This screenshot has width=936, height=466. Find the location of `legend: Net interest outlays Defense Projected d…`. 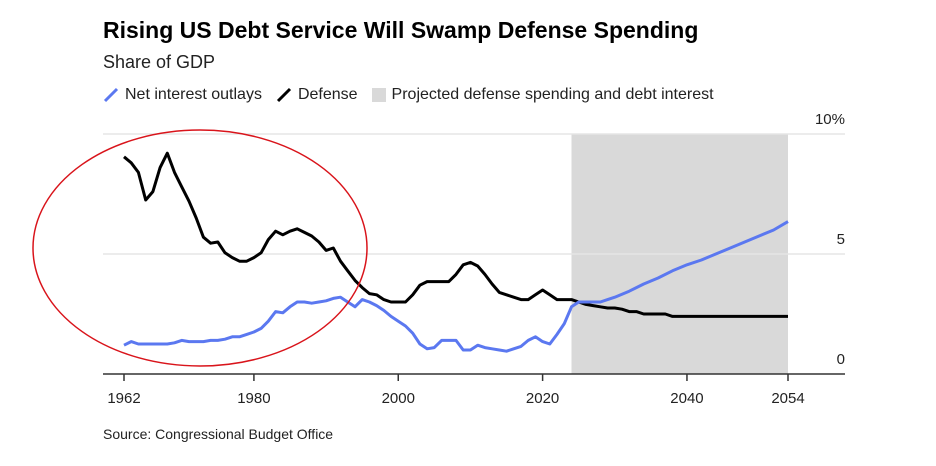

legend: Net interest outlays Defense Projected d… is located at coordinates (411, 95).